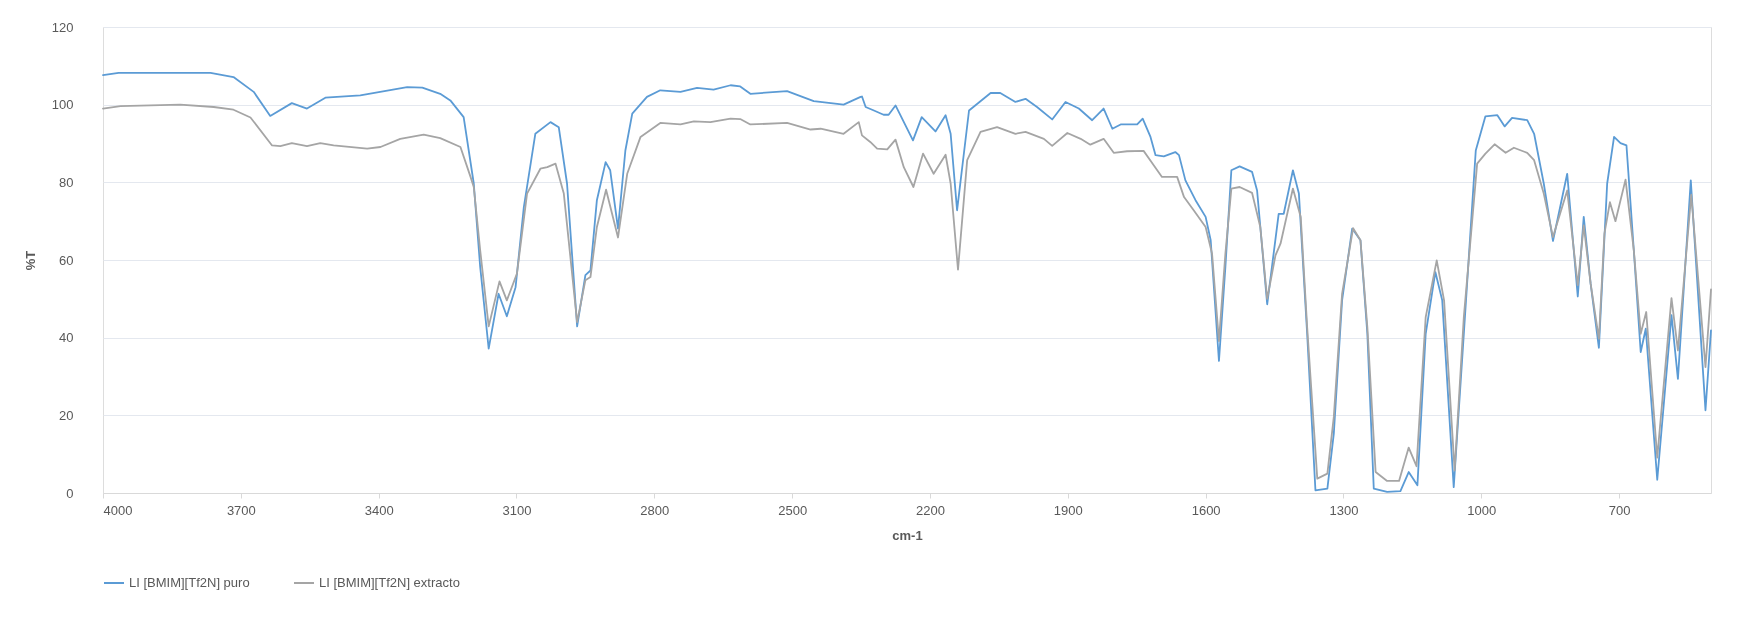  What do you see at coordinates (907, 535) in the screenshot?
I see `x-axis-title: cm-1` at bounding box center [907, 535].